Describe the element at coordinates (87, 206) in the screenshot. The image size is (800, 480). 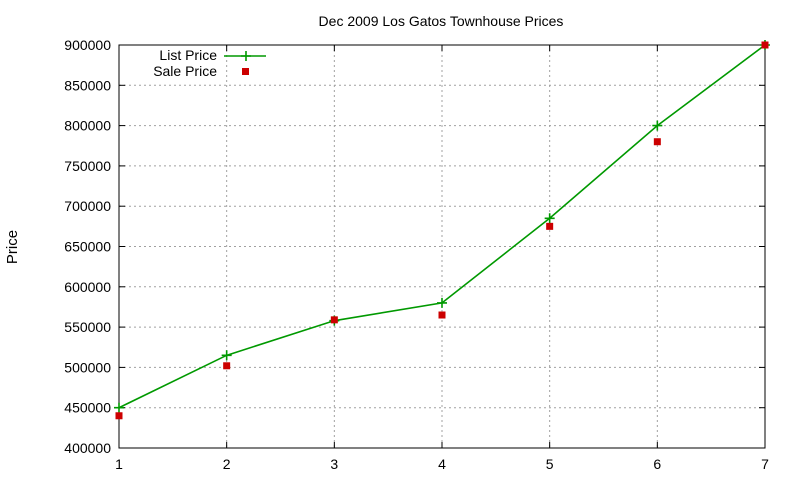
I see `y-tick-label: 700000` at that location.